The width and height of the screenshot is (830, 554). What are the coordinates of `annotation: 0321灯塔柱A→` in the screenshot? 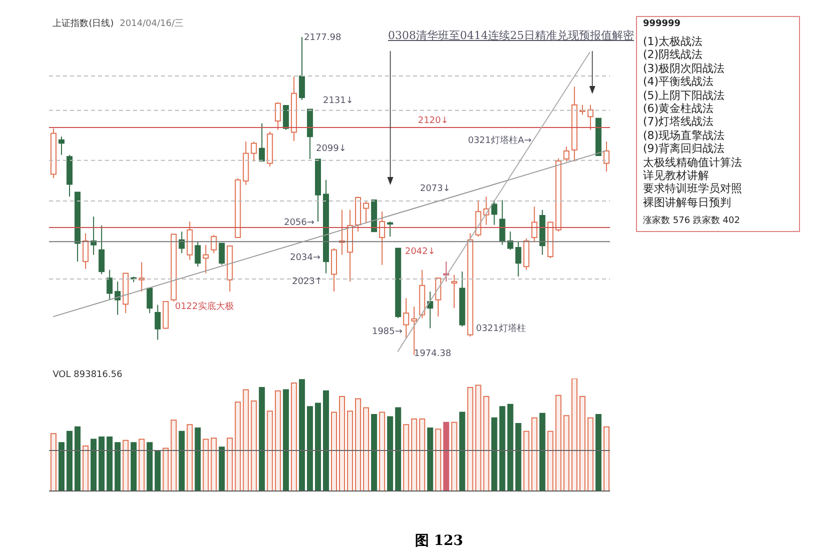 It's located at (500, 140).